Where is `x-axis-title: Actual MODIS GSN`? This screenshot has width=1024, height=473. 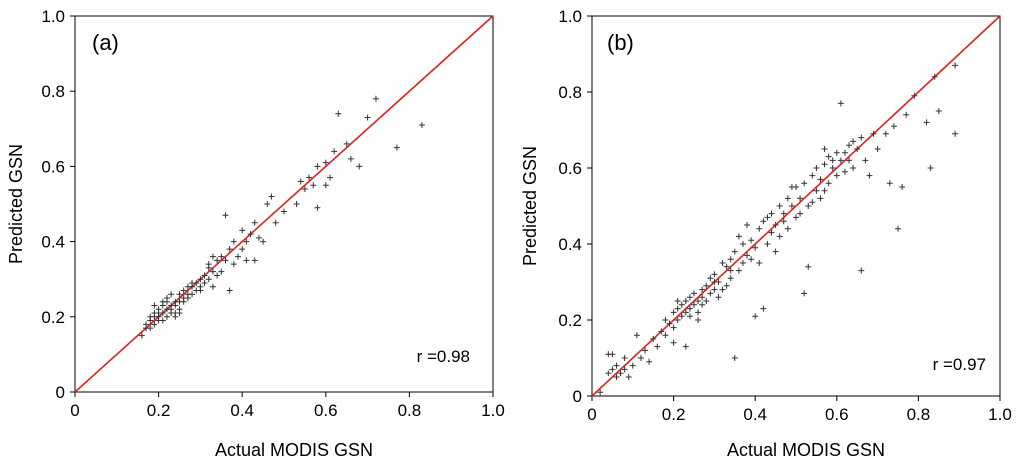
x-axis-title: Actual MODIS GSN is located at coordinates (294, 450).